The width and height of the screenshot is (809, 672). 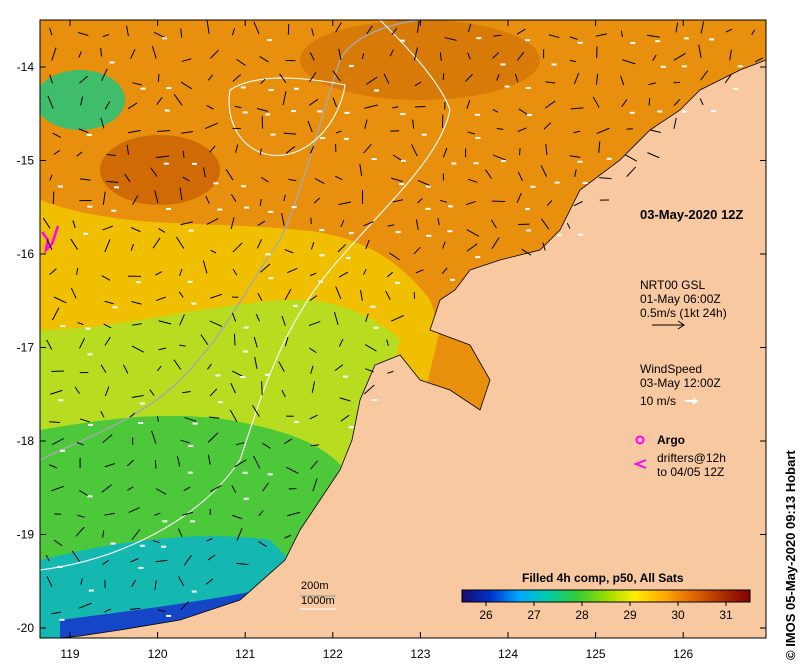 I want to click on colorbar-ticks: 26 27 28 29 30 31, so click(x=606, y=612).